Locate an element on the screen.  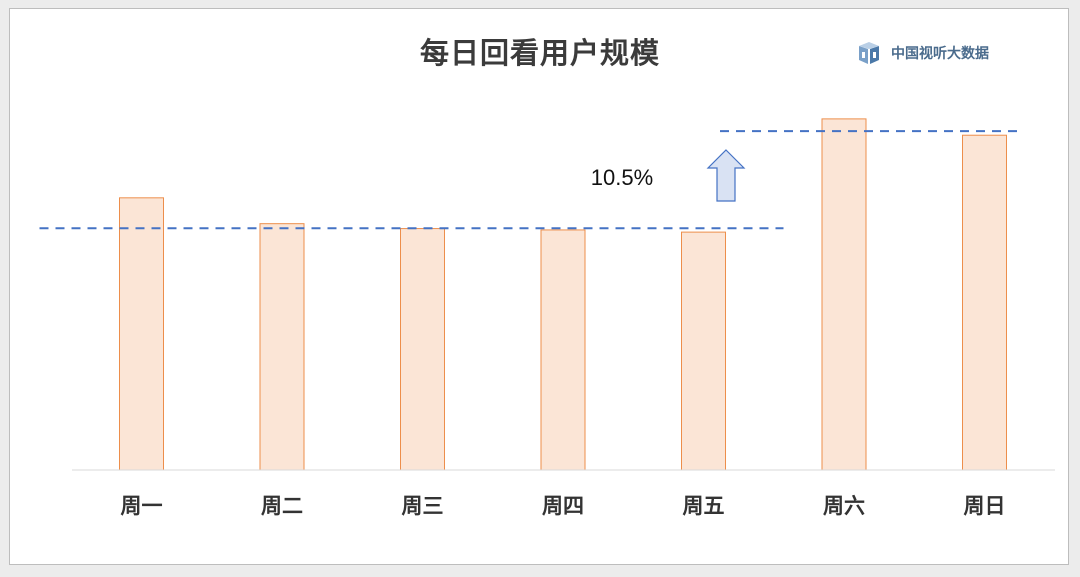
x-tick-label: 周四 is located at coordinates (563, 506).